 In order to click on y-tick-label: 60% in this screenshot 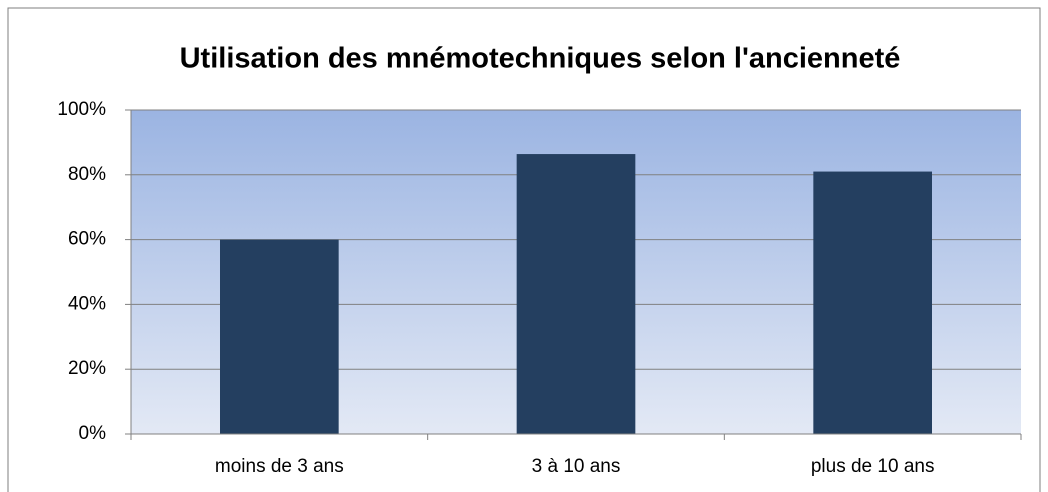, I will do `click(87, 239)`.